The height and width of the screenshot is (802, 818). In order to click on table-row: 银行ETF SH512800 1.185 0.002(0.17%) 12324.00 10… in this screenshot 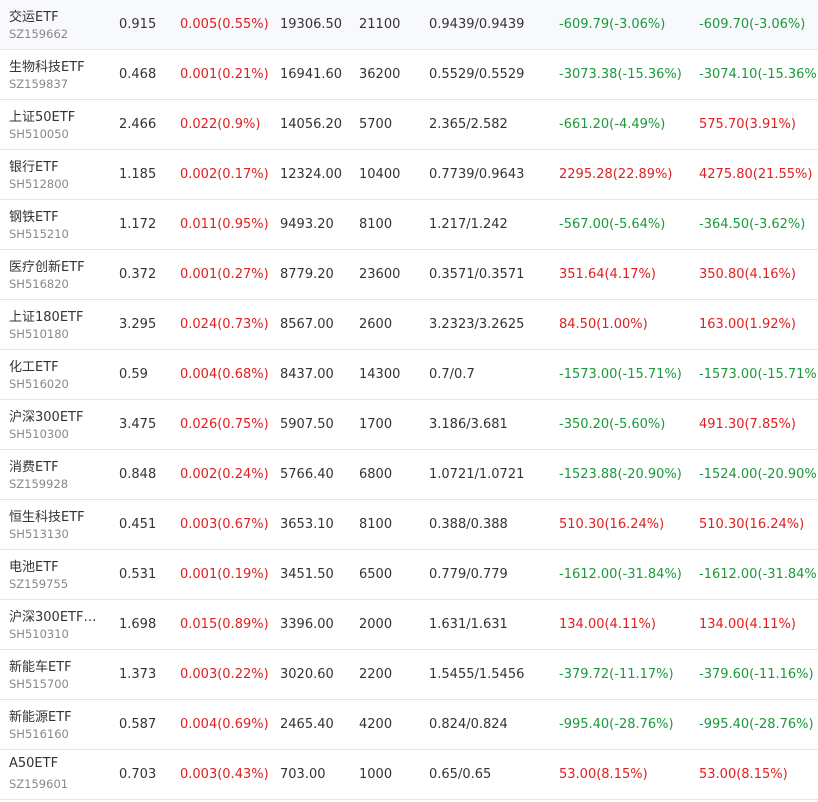, I will do `click(409, 175)`.